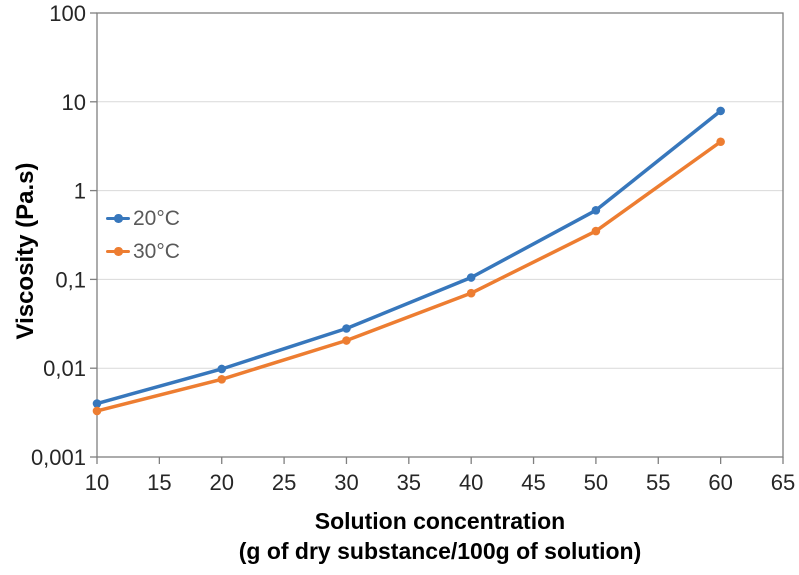 This screenshot has width=799, height=575. Describe the element at coordinates (118, 252) in the screenshot. I see `legend-swatch-30c-icon` at that location.